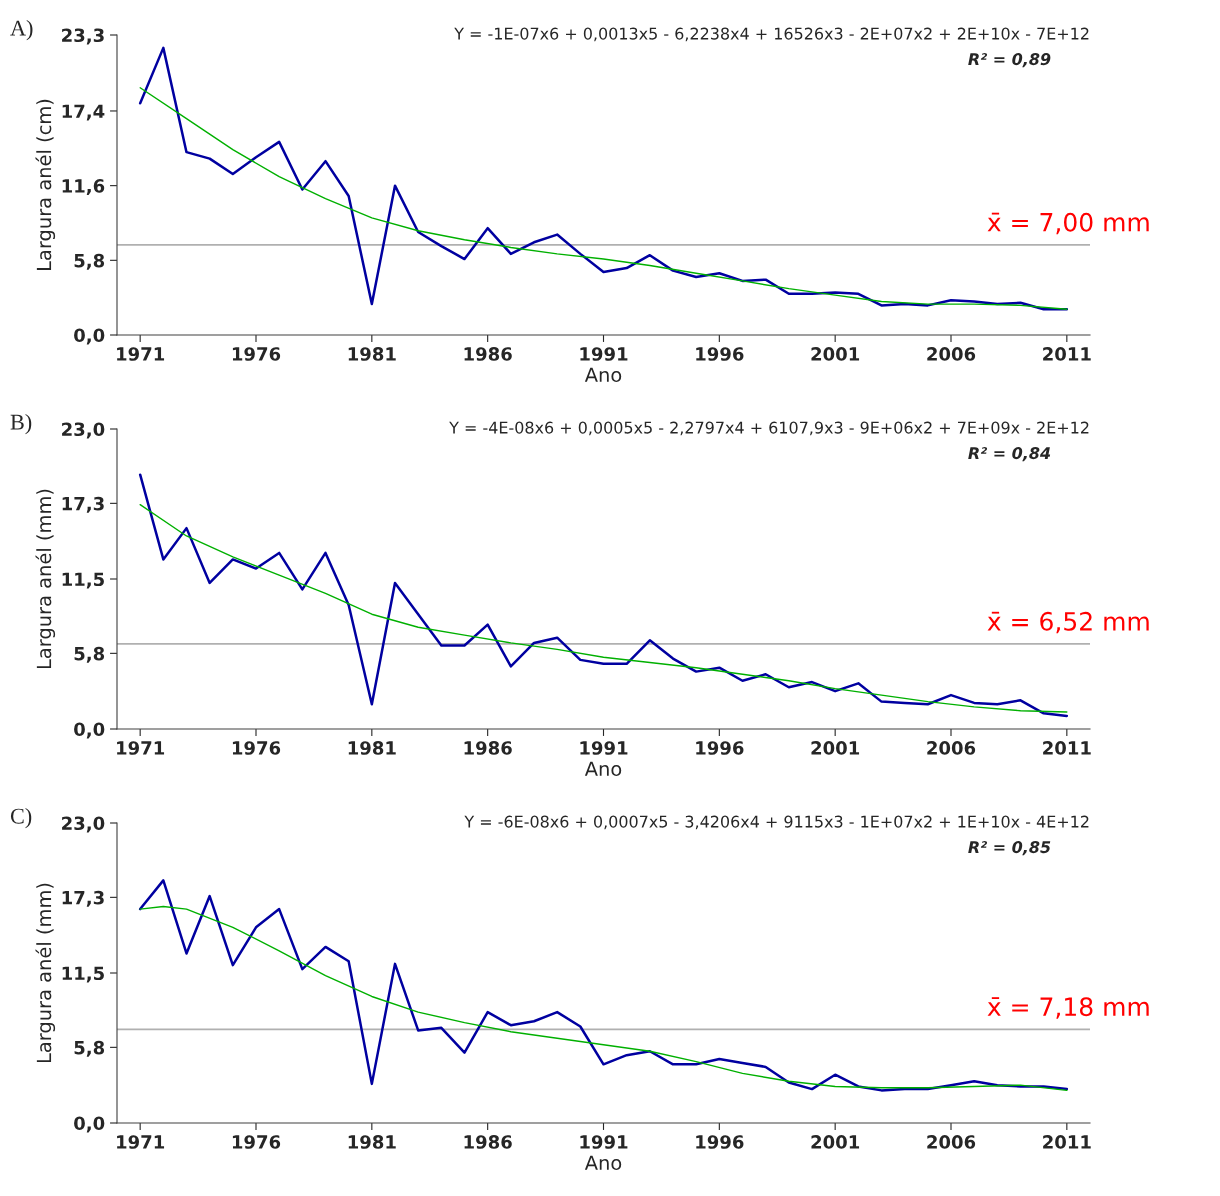 The width and height of the screenshot is (1220, 1196). What do you see at coordinates (1009, 848) in the screenshot?
I see `annotation: R² = 0,85` at bounding box center [1009, 848].